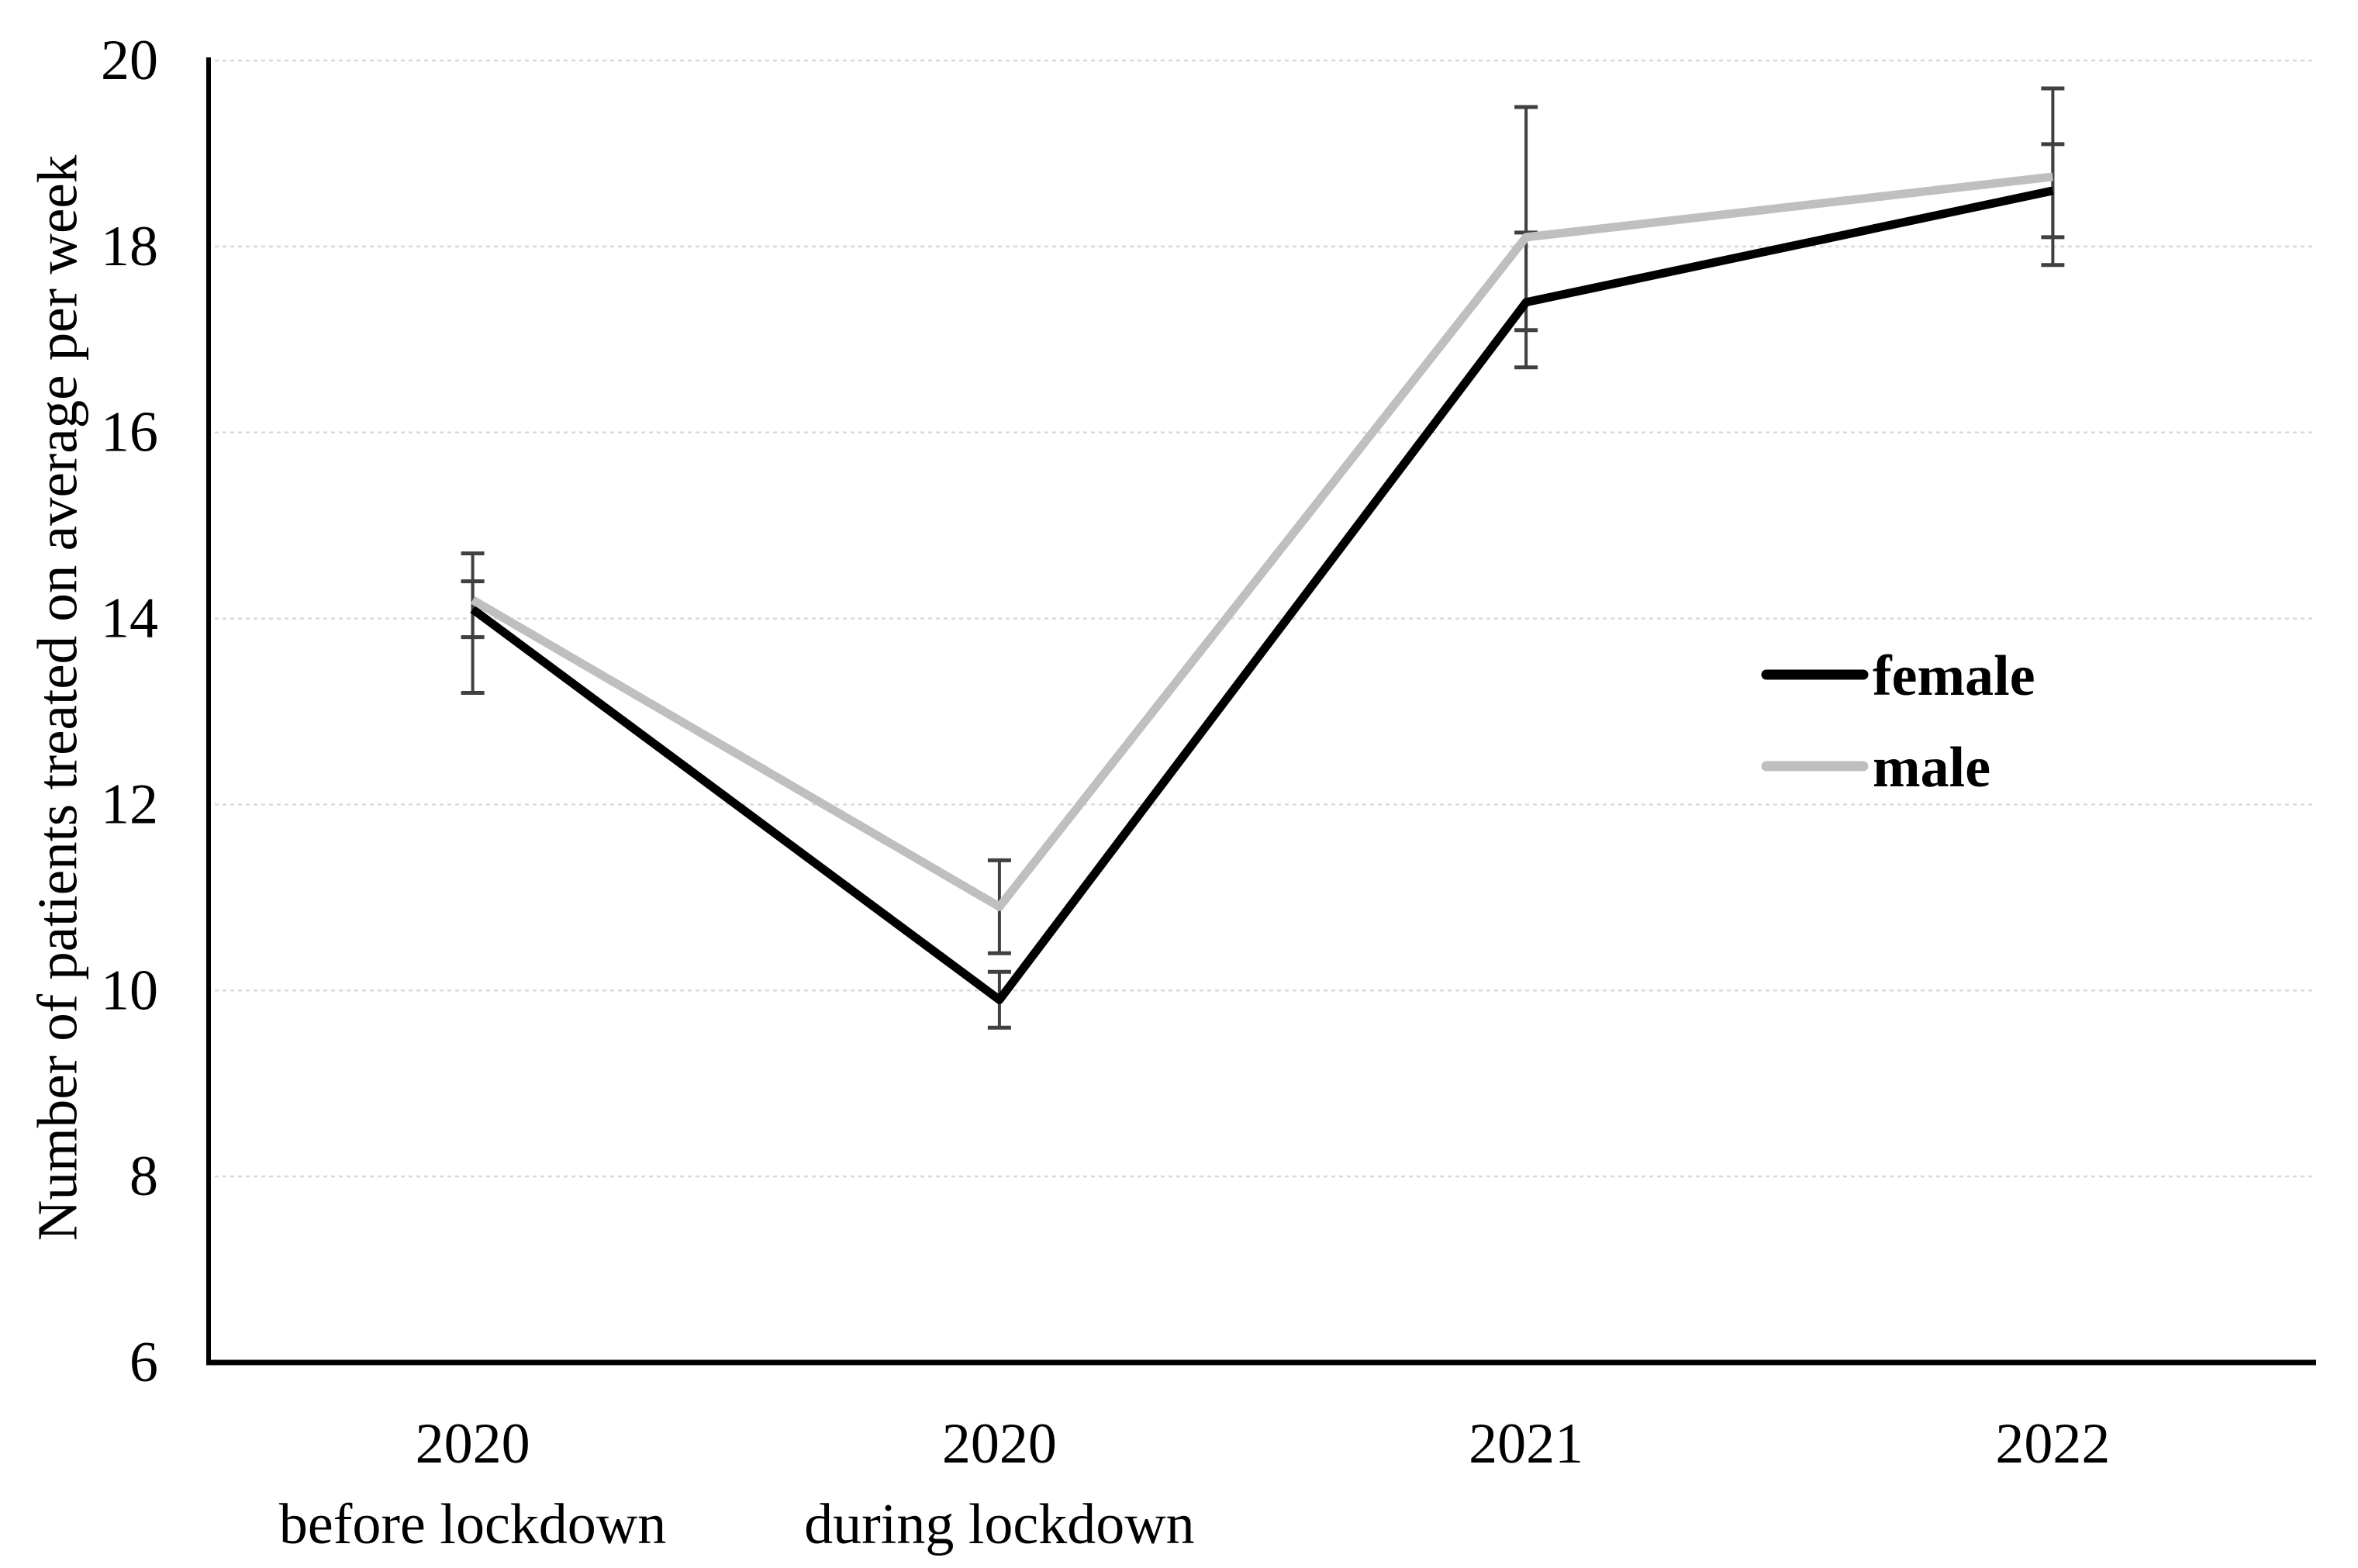 Image resolution: width=2358 pixels, height=1568 pixels. What do you see at coordinates (1954, 676) in the screenshot?
I see `legend-label-female: female` at bounding box center [1954, 676].